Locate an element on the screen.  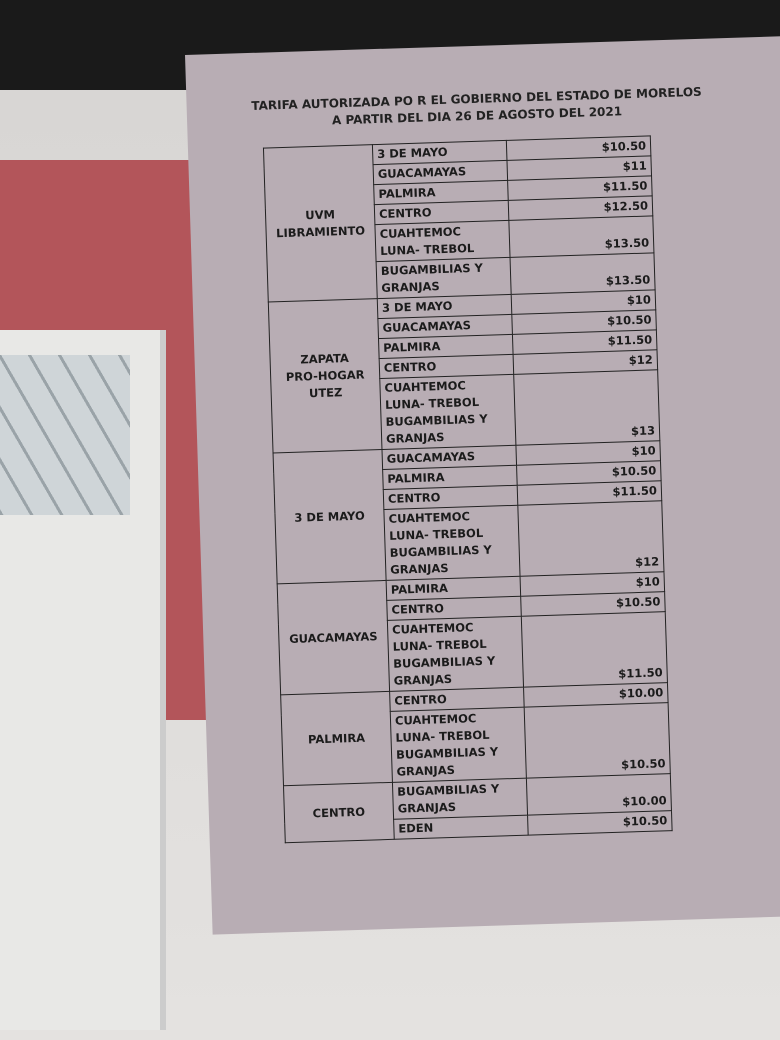
origin-cell: GUACAMAYAS is located at coordinates (333, 637).